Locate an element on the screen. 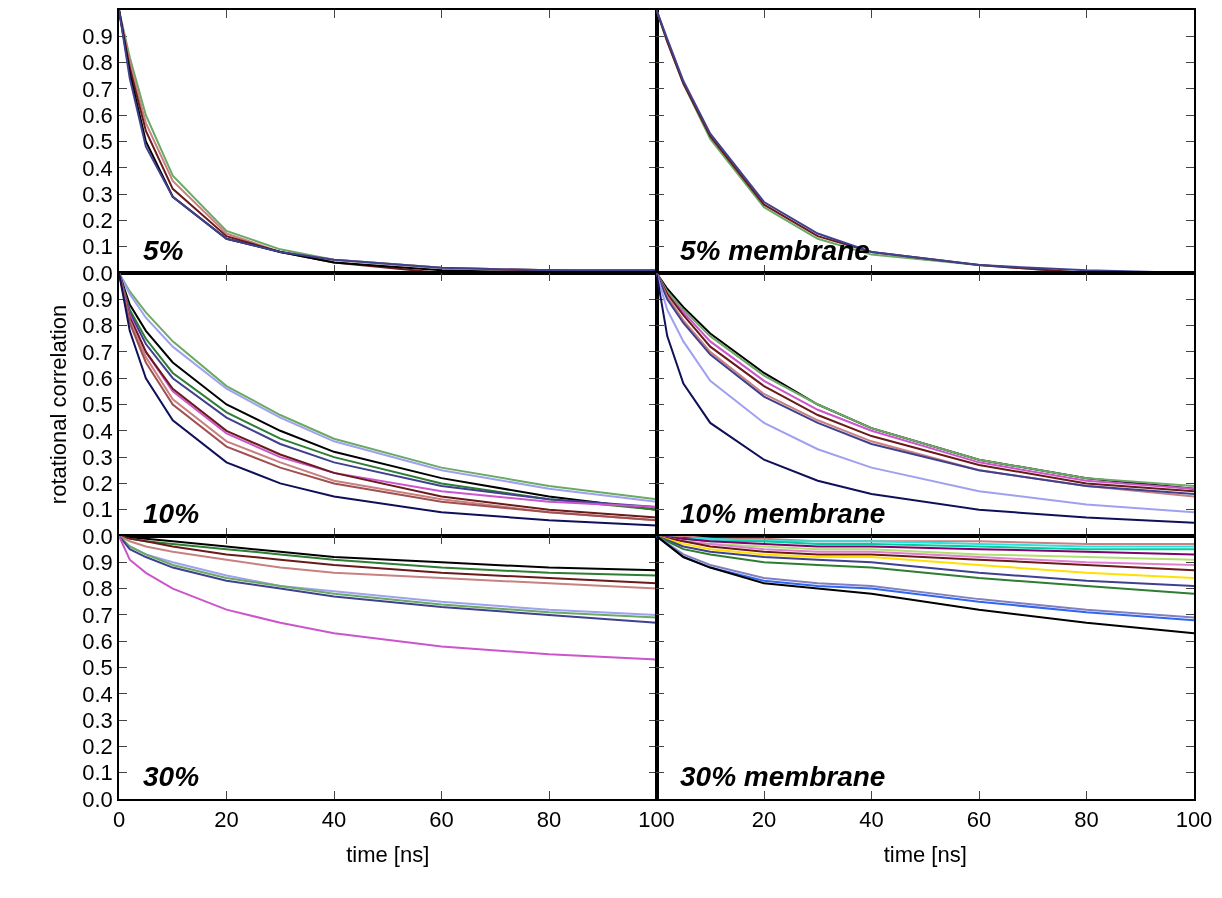  annotation: 30% is located at coordinates (171, 776).